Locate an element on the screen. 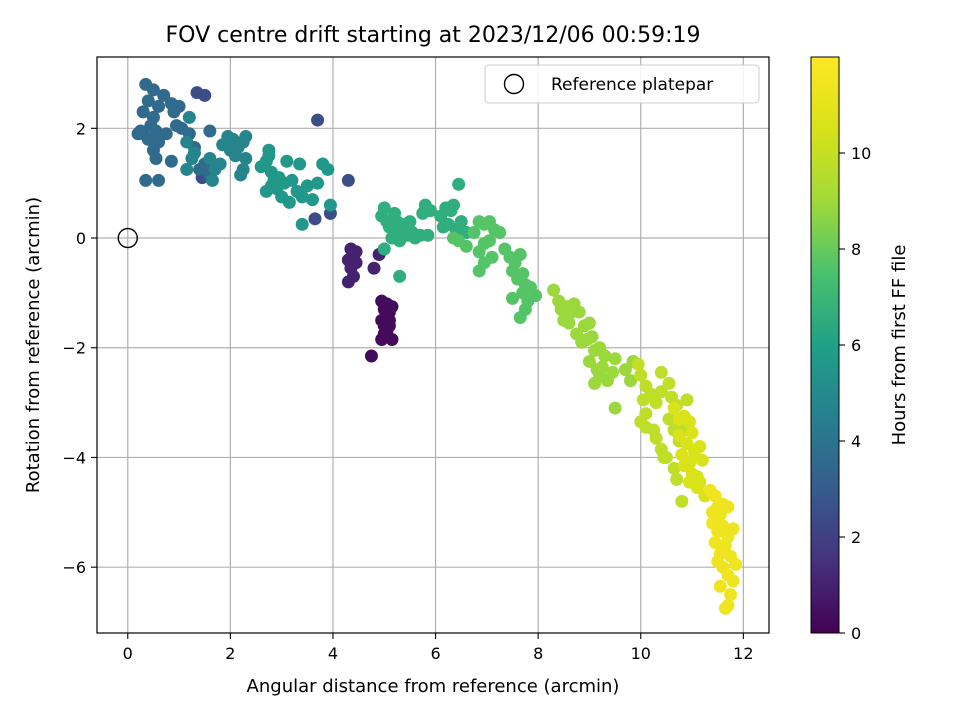  colorbar-tick-label: 0 is located at coordinates (856, 633).